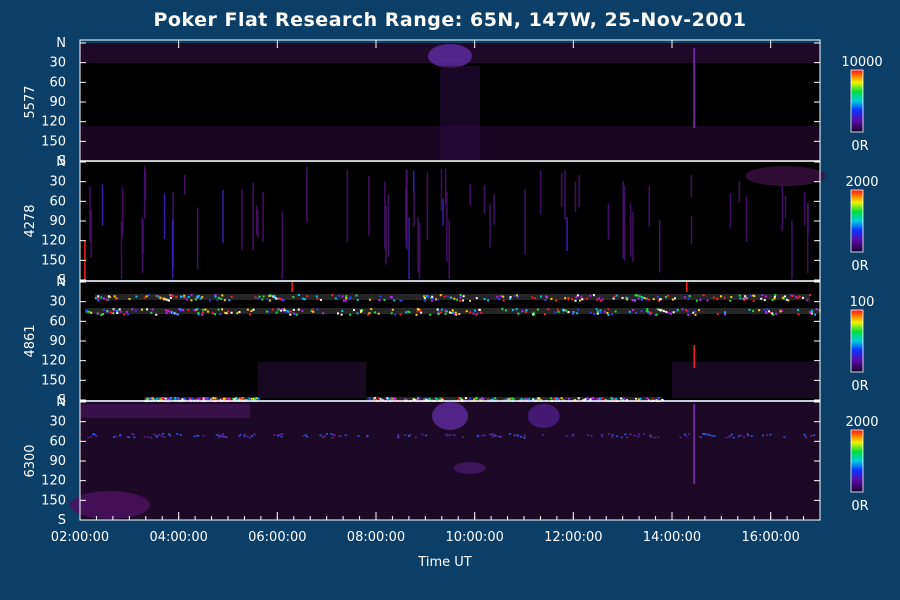  What do you see at coordinates (80, 537) in the screenshot?
I see `x-tick-label: 02:00:00` at bounding box center [80, 537].